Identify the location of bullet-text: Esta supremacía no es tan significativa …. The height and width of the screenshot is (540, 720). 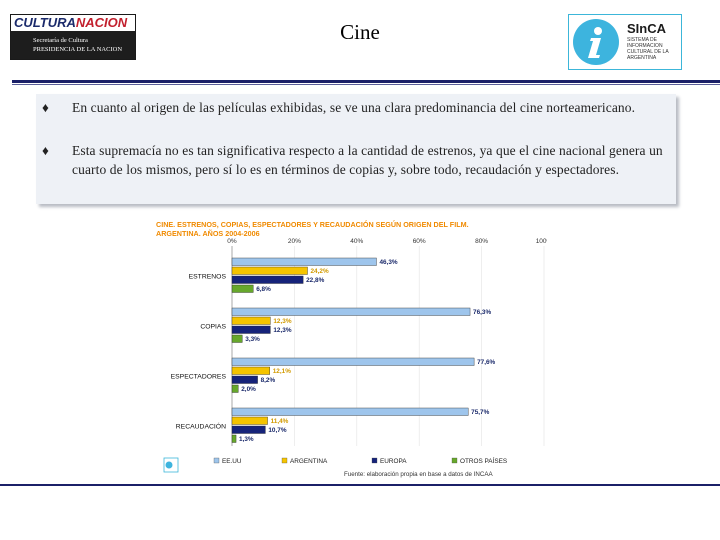
(367, 160).